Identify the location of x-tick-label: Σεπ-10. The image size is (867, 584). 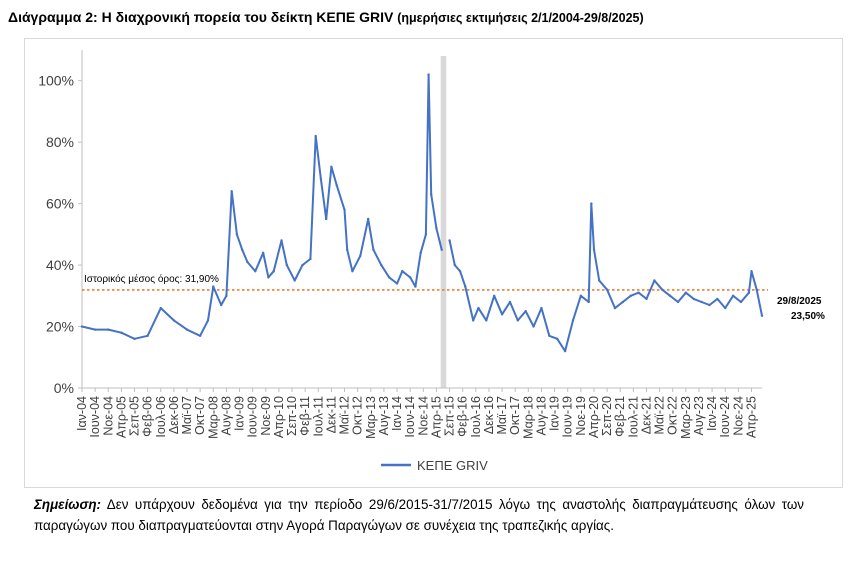
(292, 416).